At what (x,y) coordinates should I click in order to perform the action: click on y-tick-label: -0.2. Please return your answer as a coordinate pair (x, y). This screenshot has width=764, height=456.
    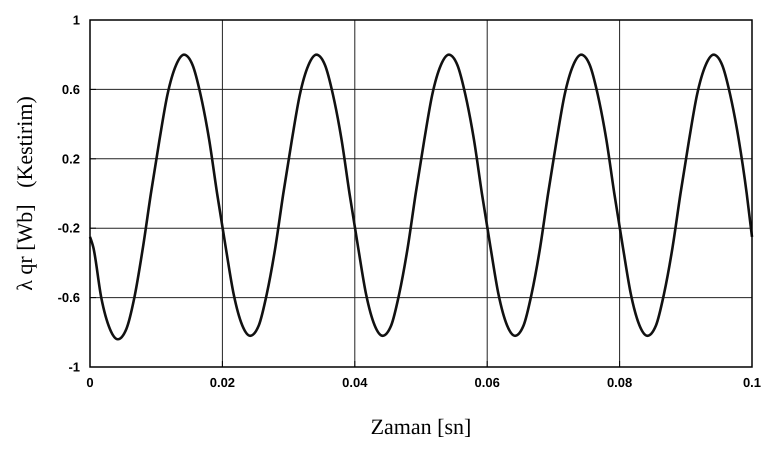
    Looking at the image, I should click on (69, 228).